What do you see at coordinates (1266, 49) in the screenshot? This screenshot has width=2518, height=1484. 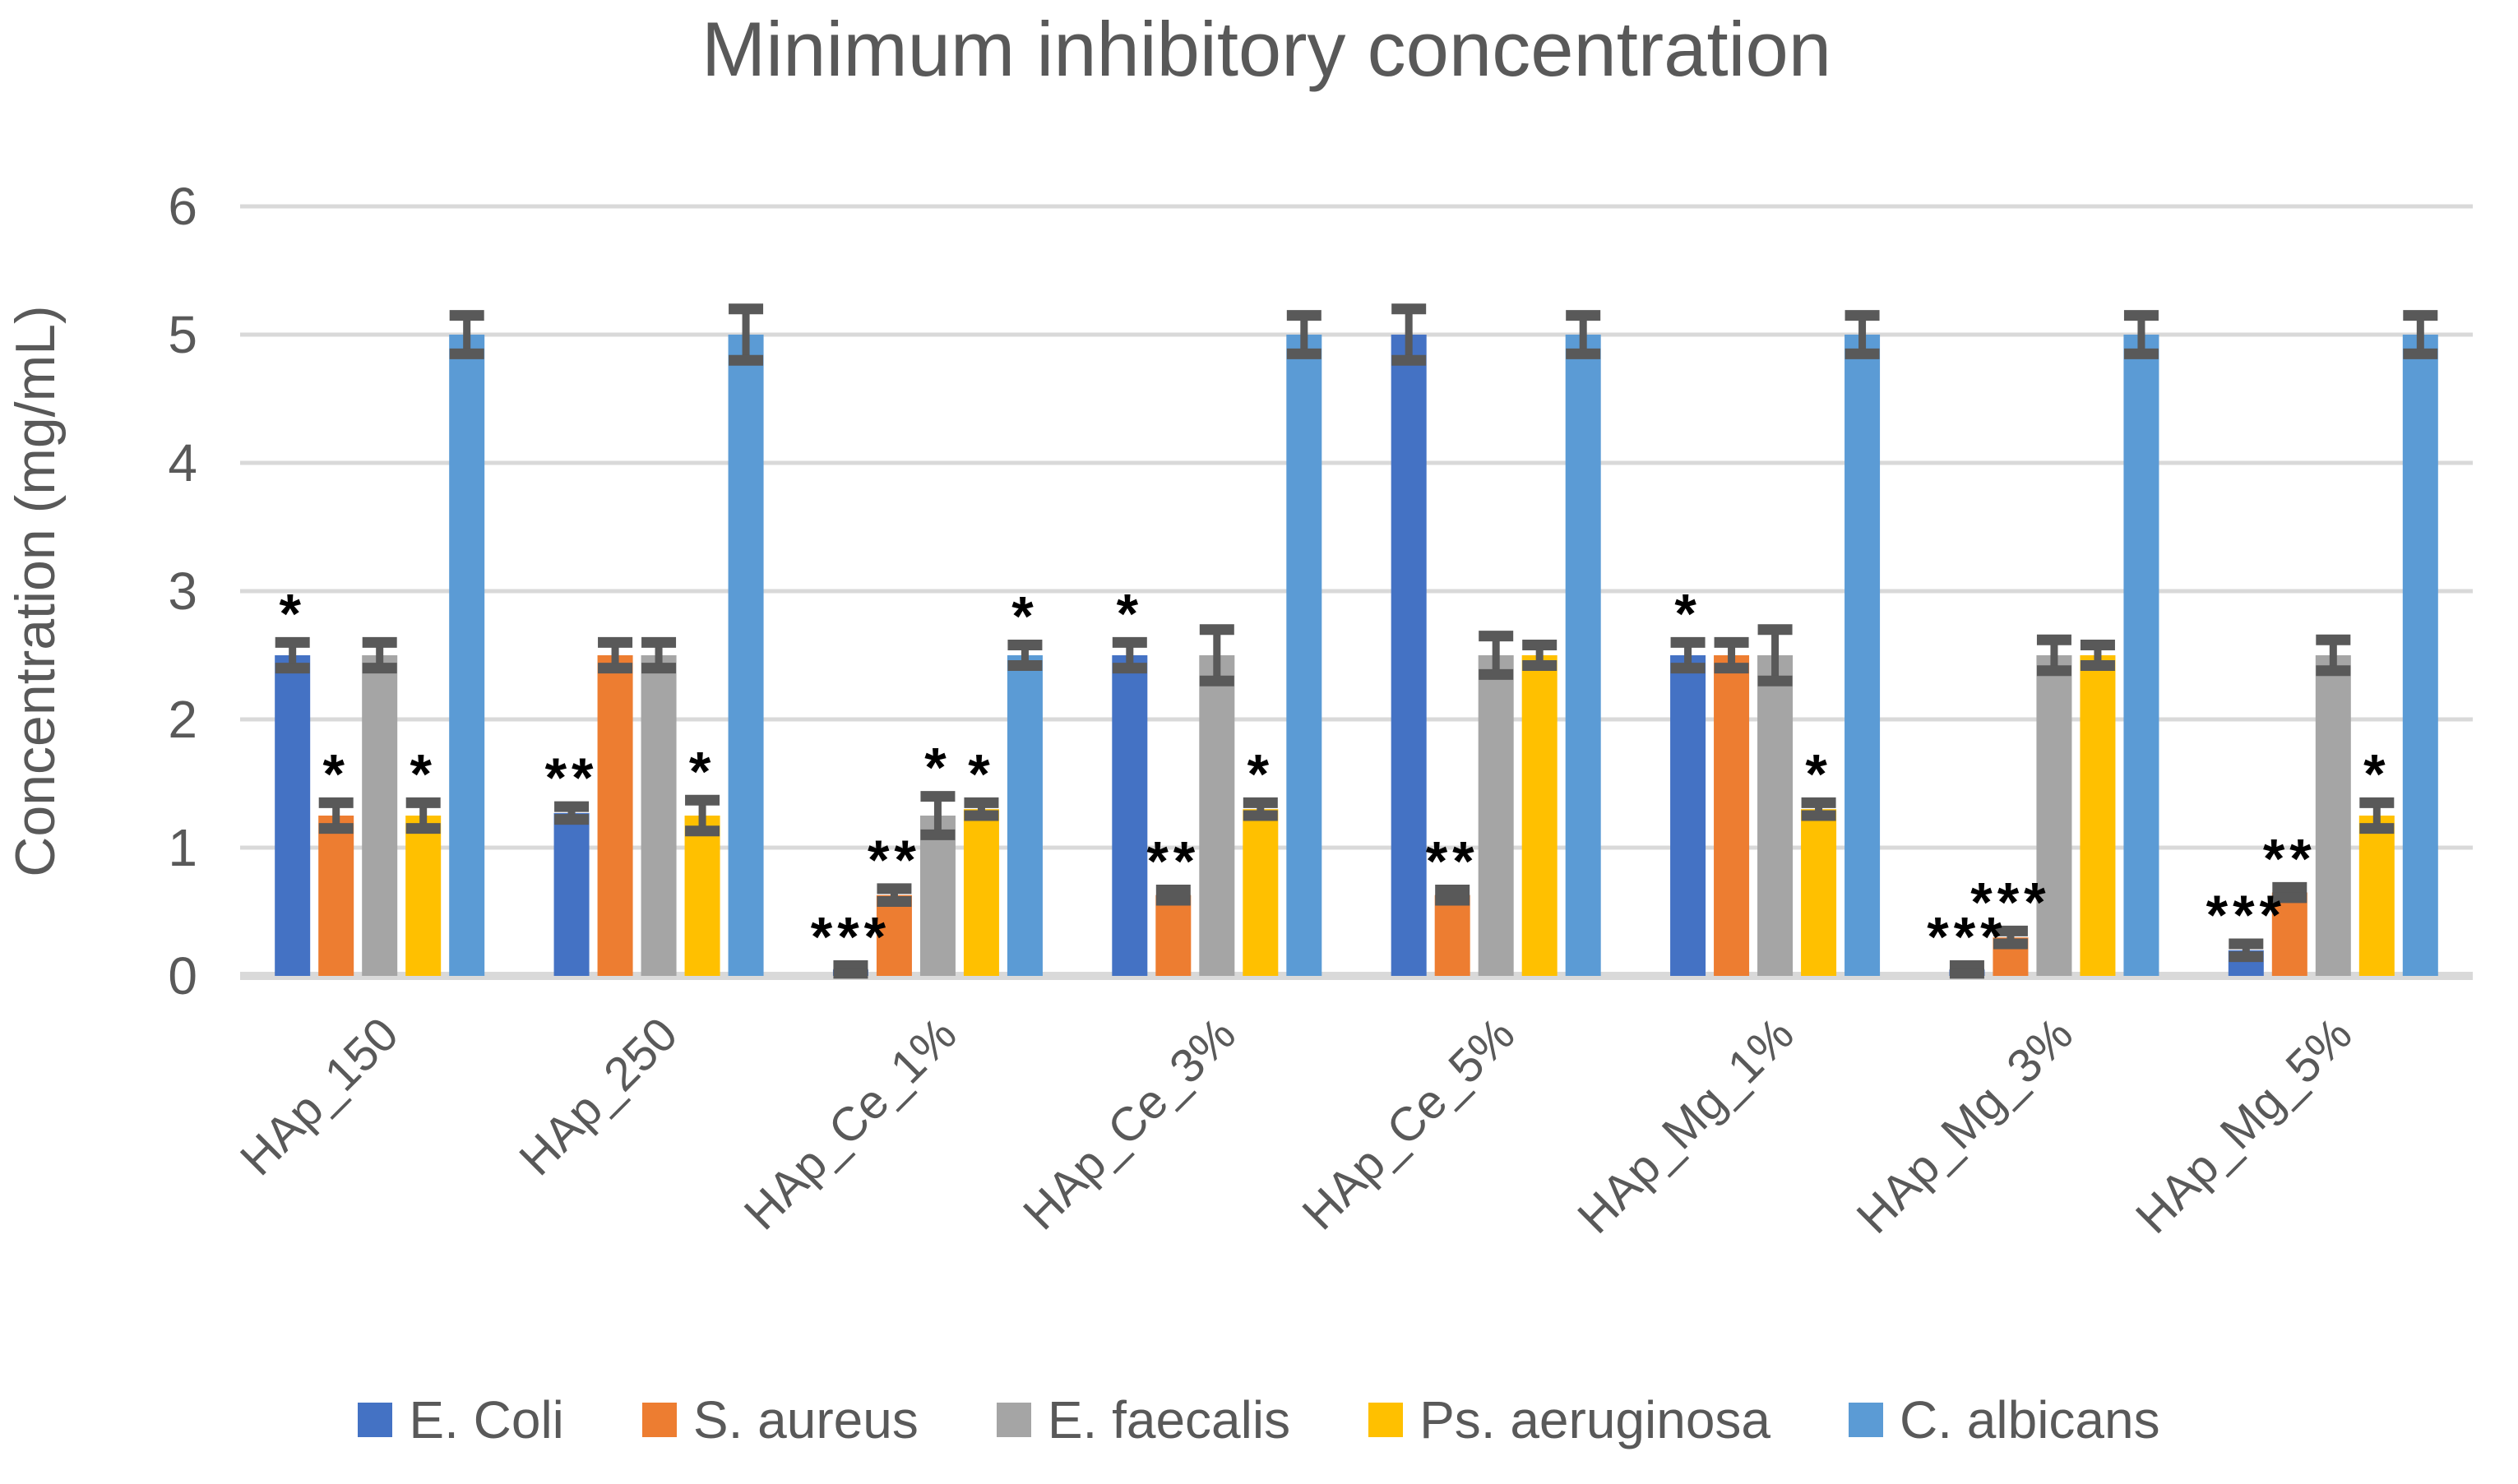 I see `chart-title: Minimum inhibitory concentration` at bounding box center [1266, 49].